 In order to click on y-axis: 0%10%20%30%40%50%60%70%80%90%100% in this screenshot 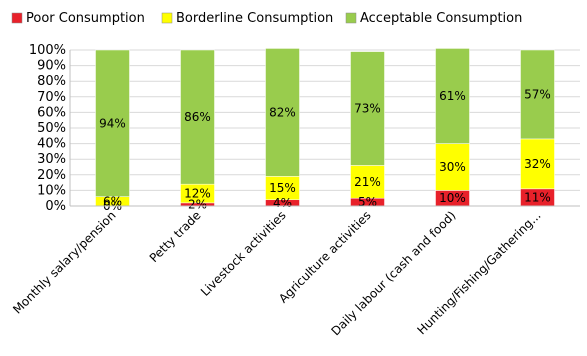, I will do `click(50, 128)`.